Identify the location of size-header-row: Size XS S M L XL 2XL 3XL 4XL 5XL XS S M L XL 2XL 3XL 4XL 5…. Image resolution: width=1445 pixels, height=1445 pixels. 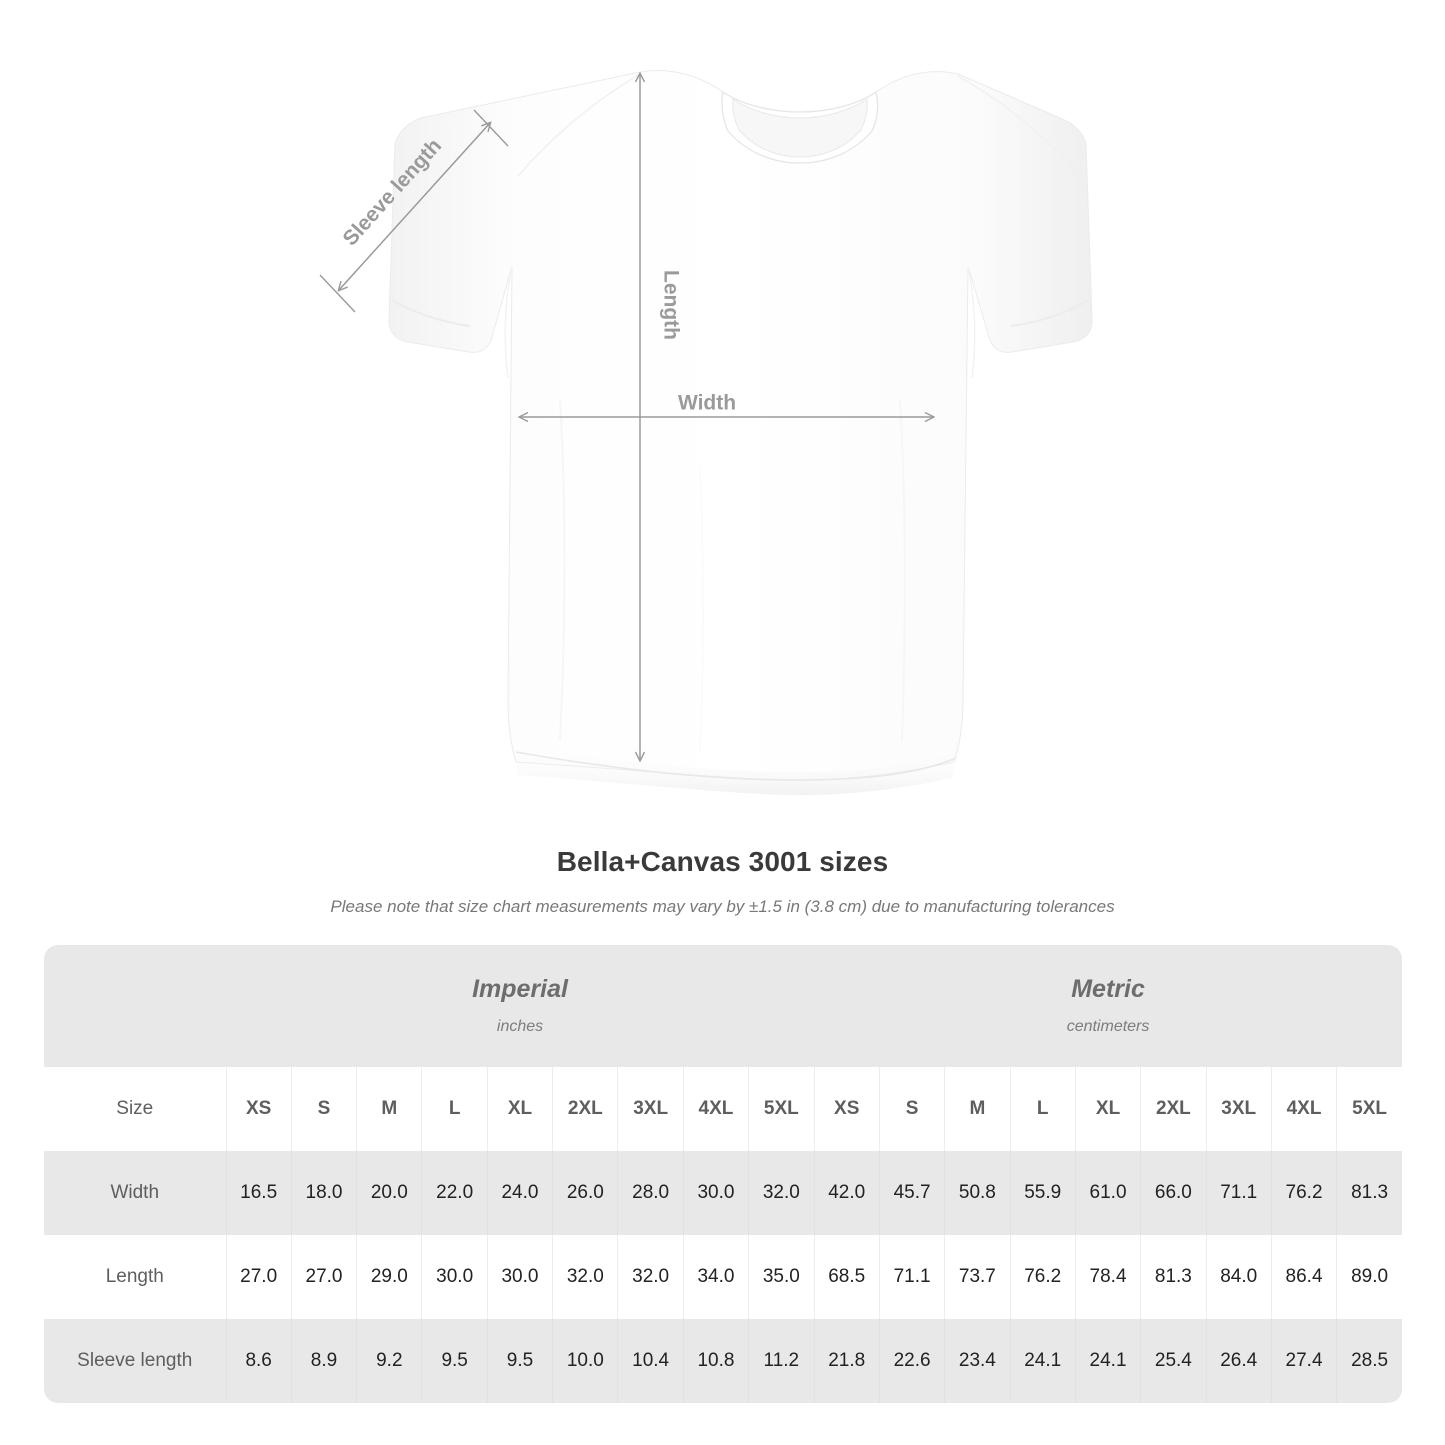
(723, 1109).